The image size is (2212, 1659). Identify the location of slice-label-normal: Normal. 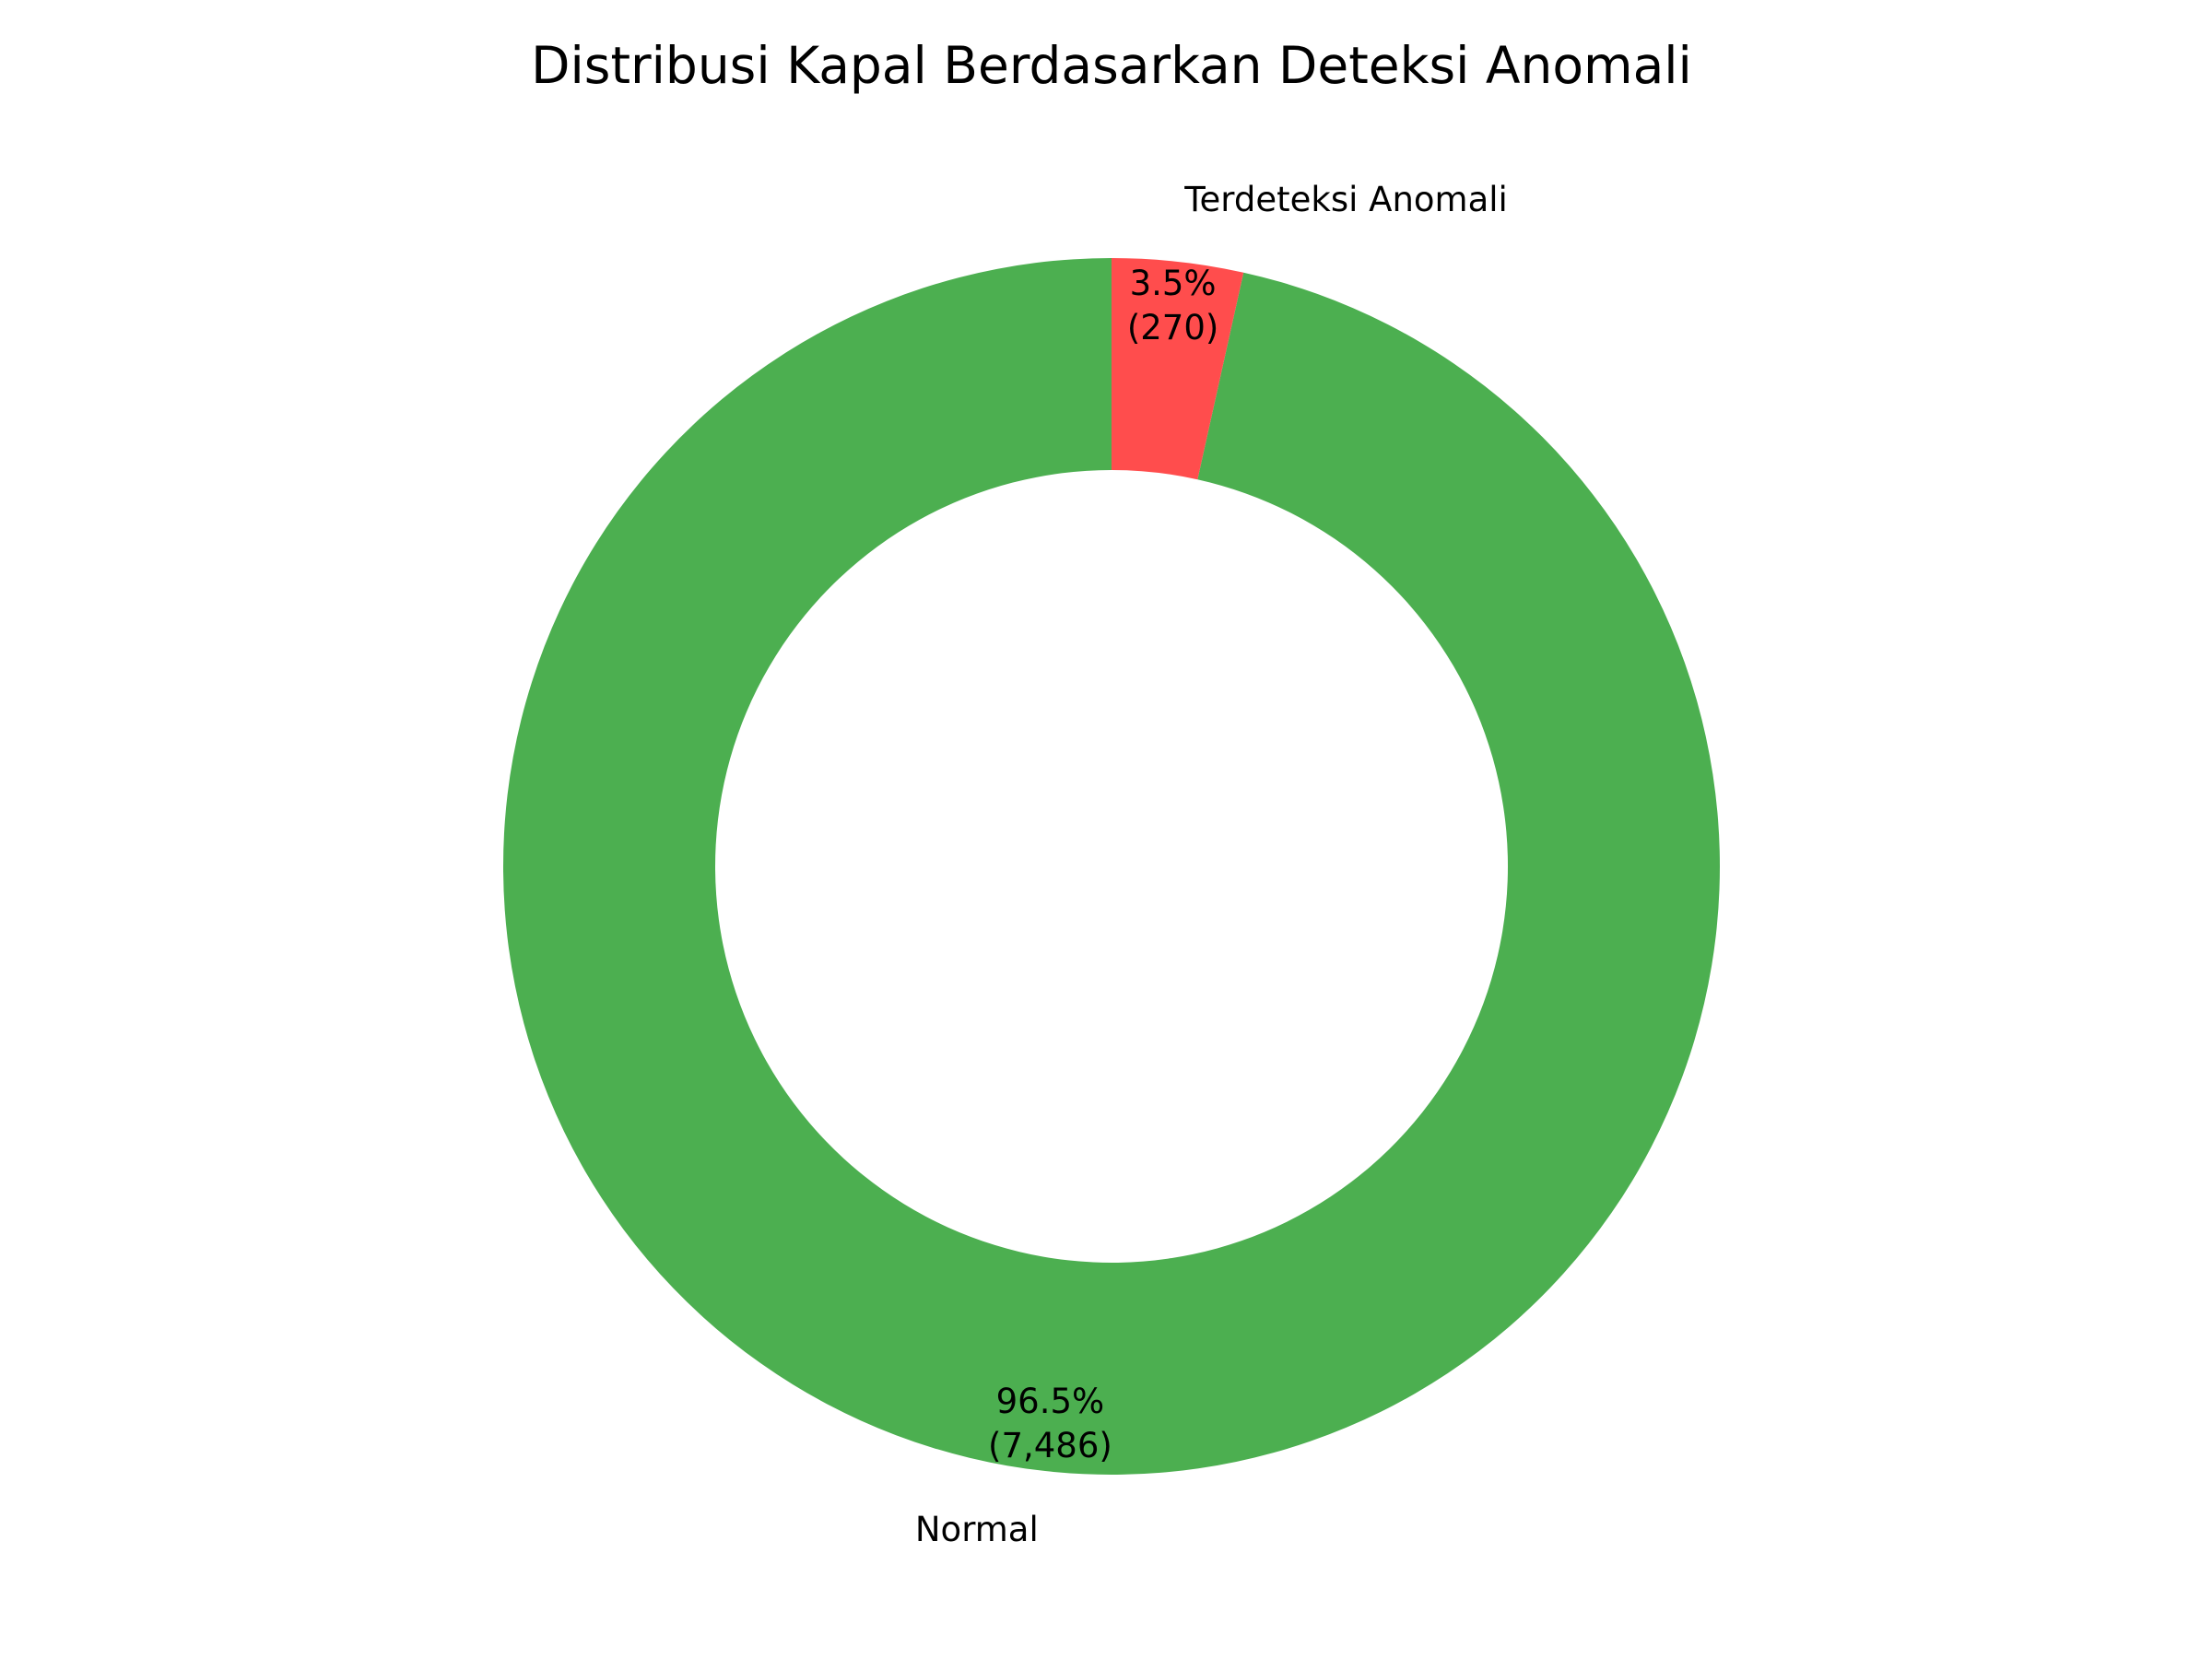
(977, 1529).